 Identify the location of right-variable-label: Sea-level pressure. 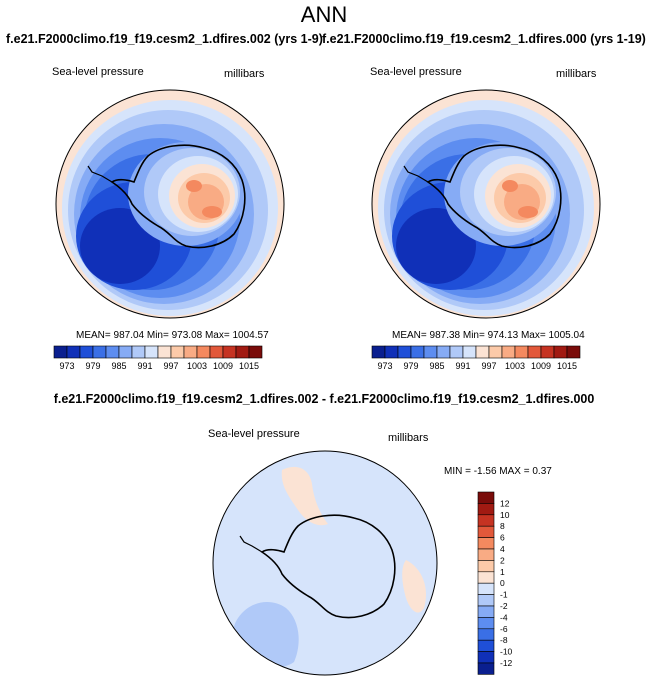
(416, 72).